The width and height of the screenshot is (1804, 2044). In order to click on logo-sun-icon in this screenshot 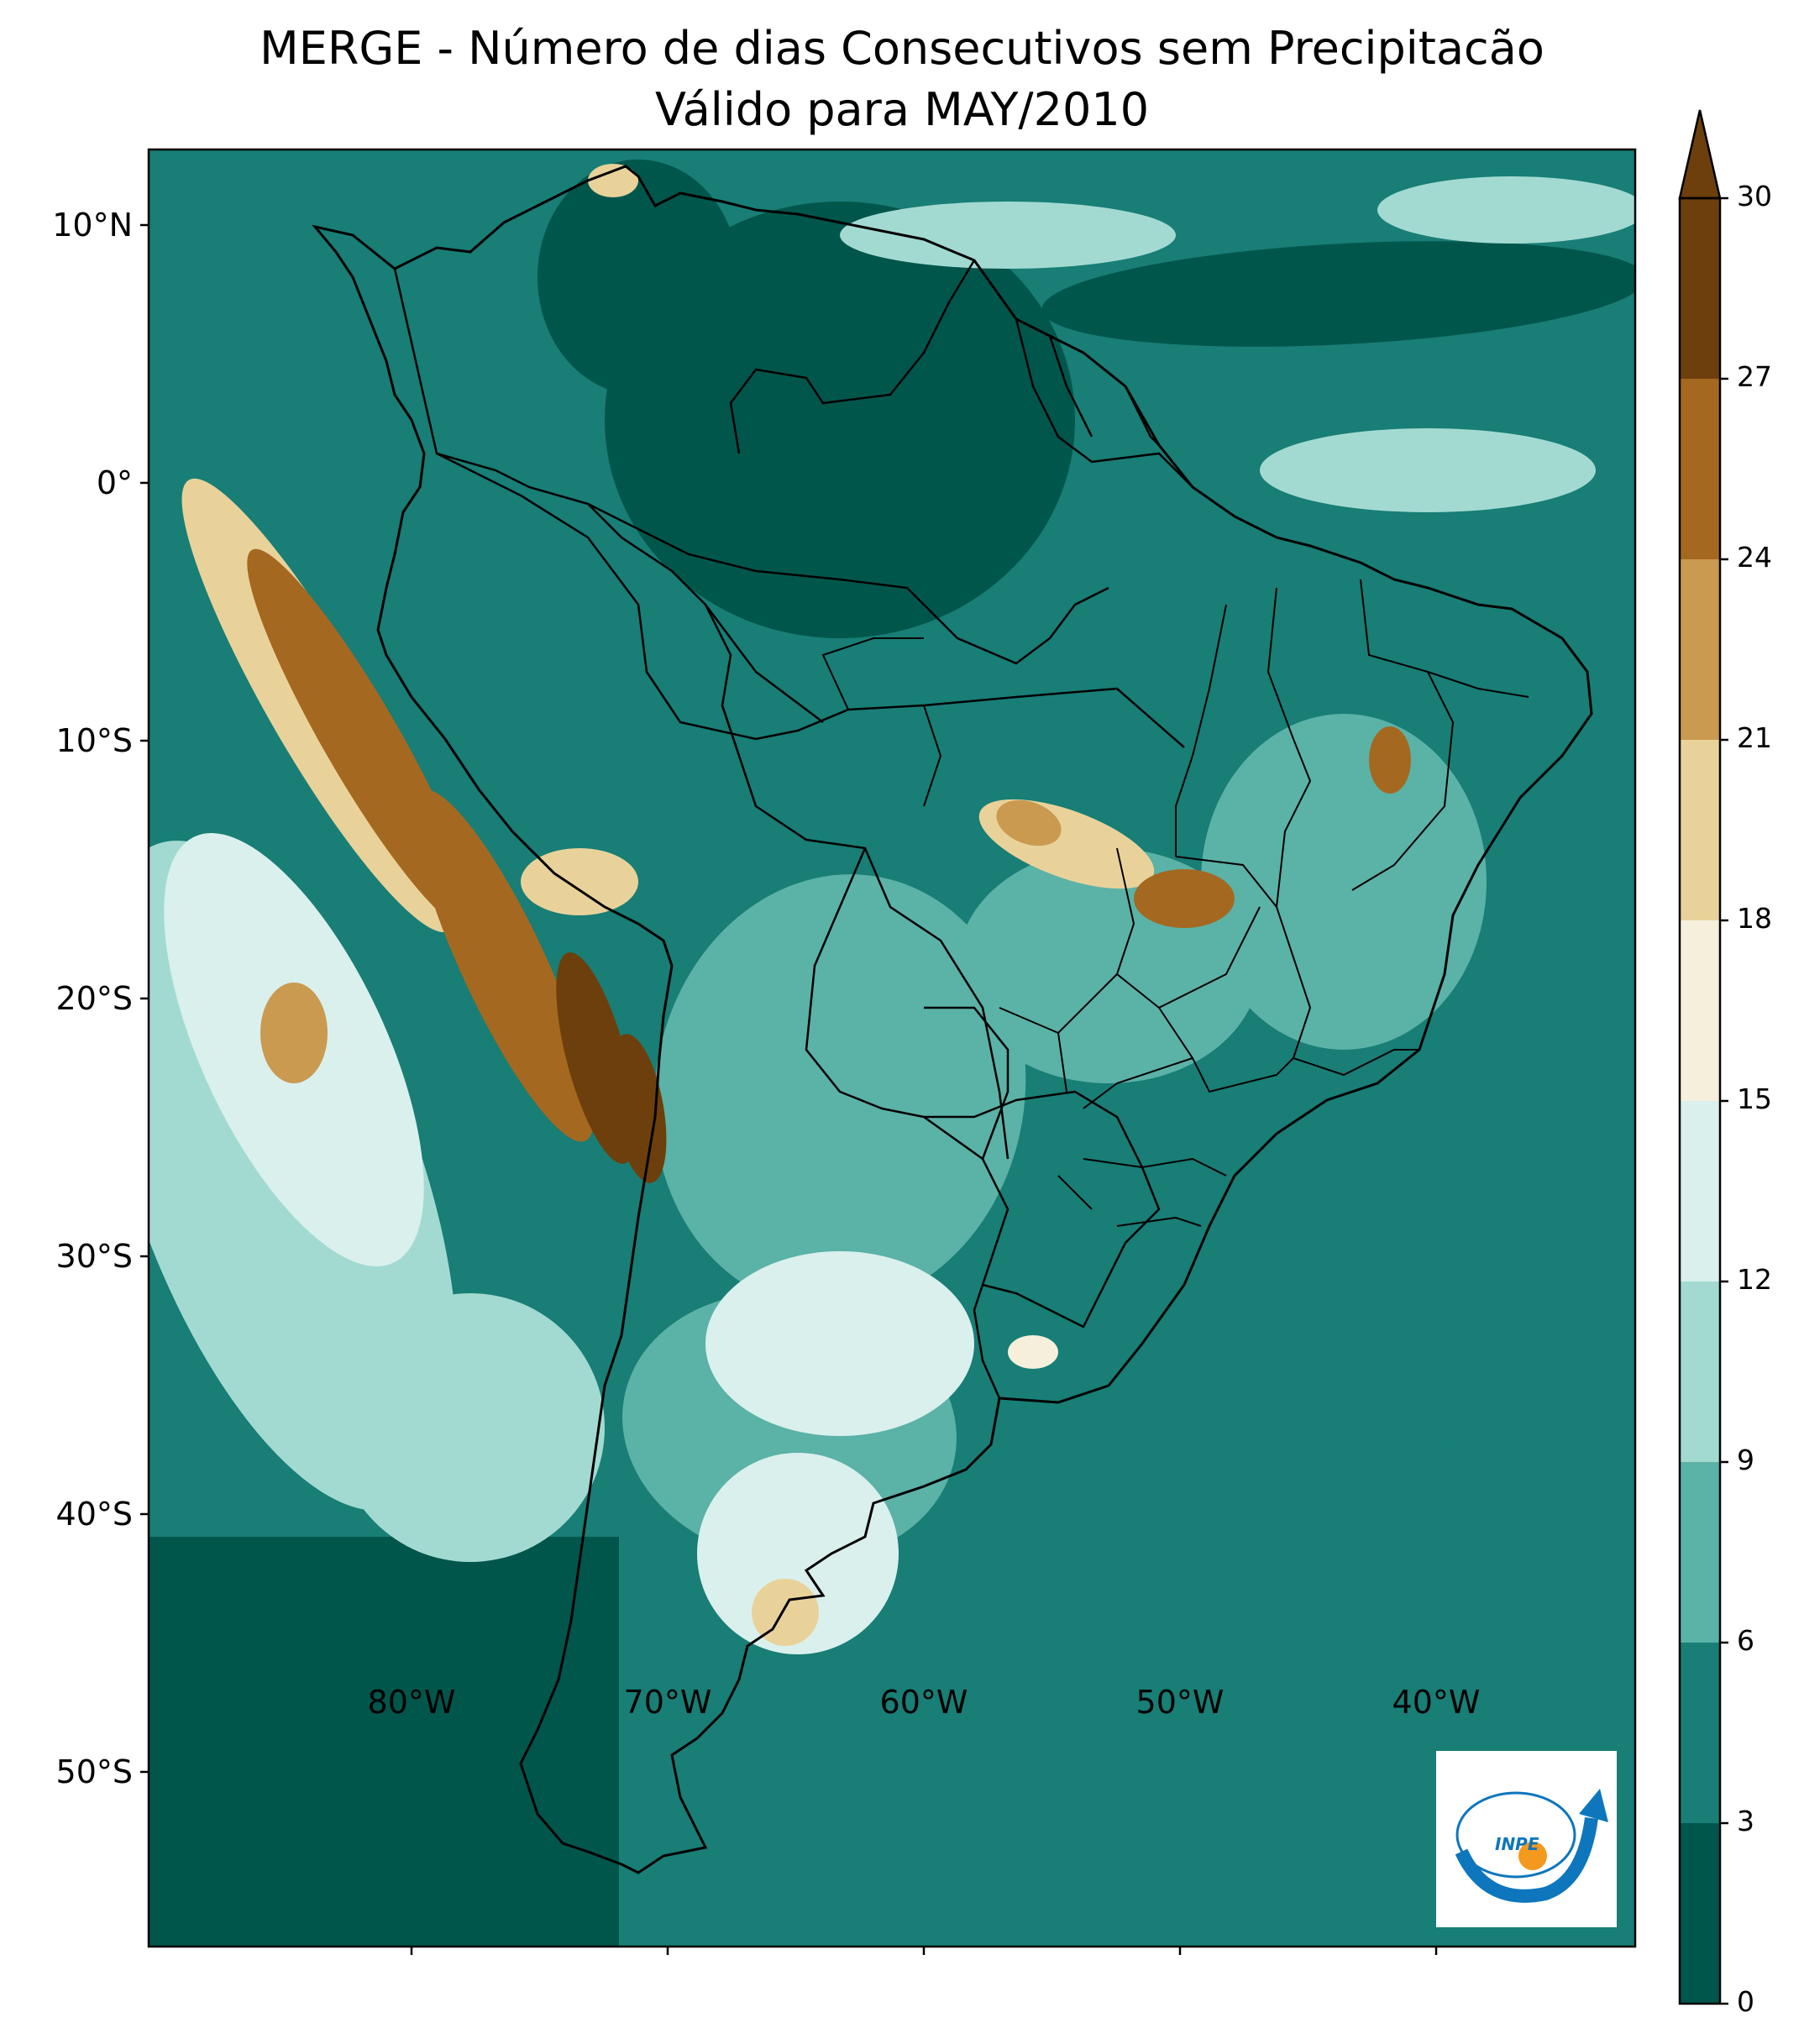, I will do `click(1532, 1856)`.